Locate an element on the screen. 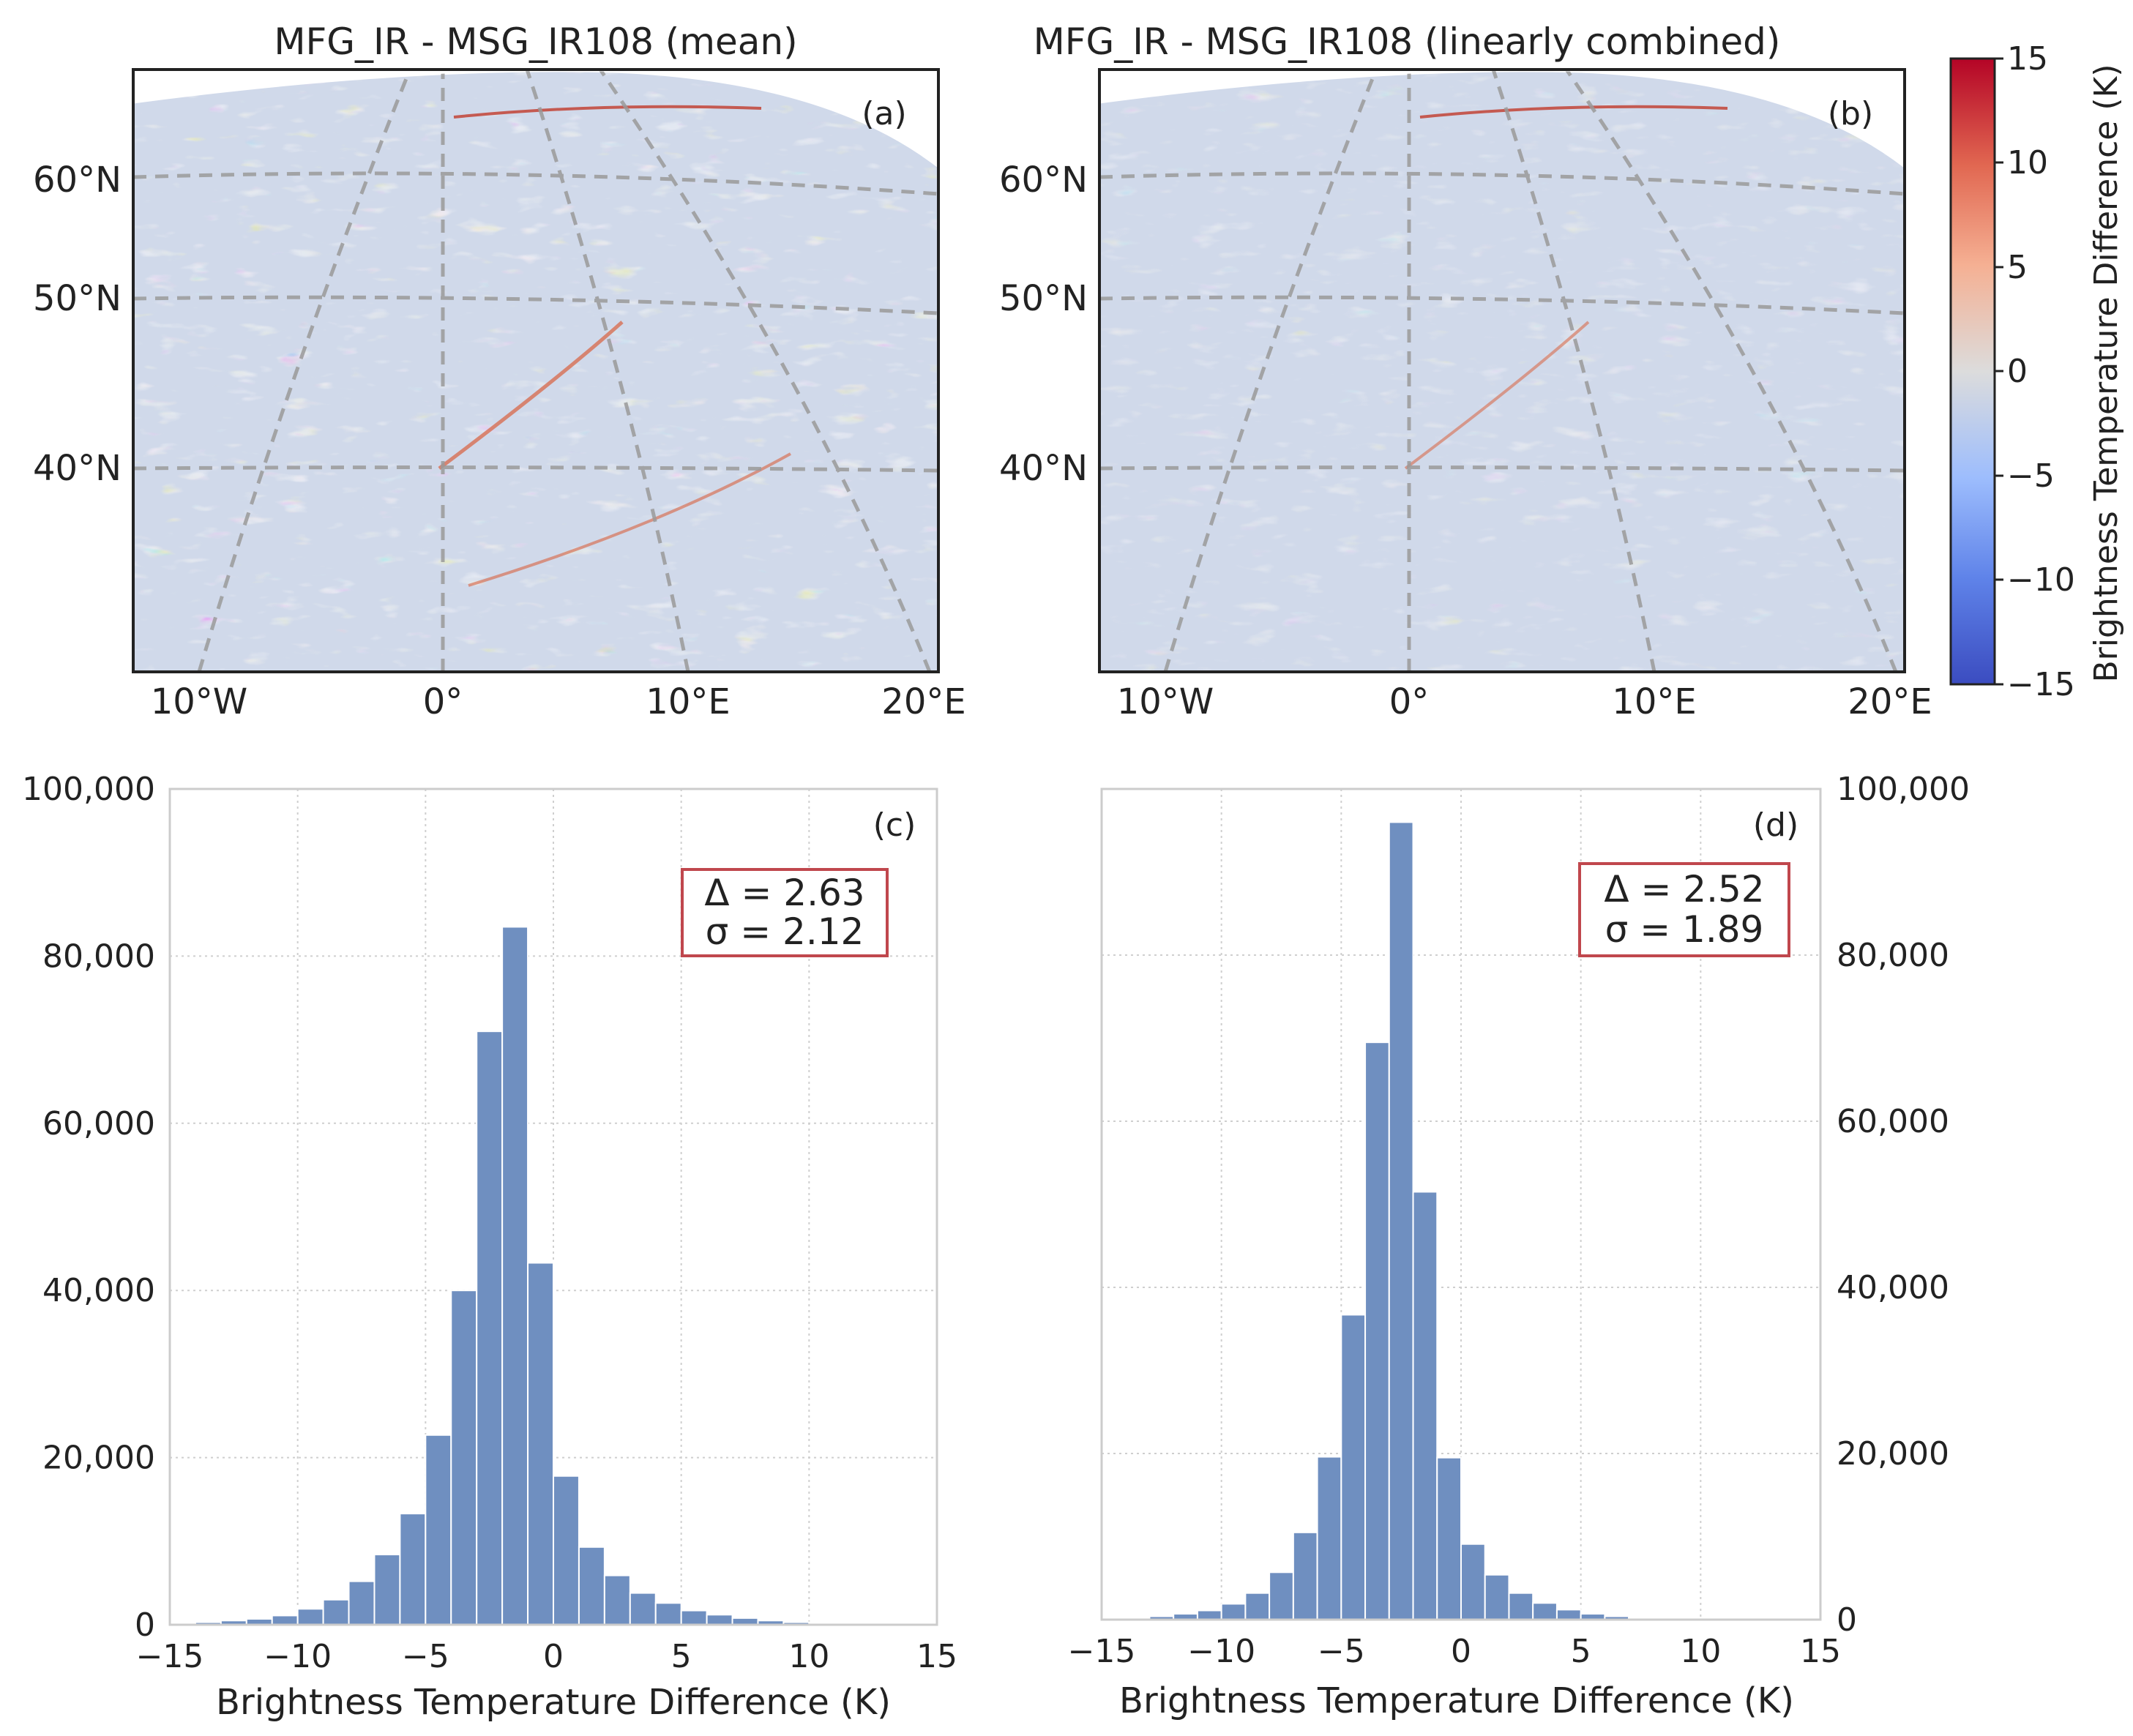 Image resolution: width=2133 pixels, height=1736 pixels. colorbar-tick: 10 is located at coordinates (2027, 163).